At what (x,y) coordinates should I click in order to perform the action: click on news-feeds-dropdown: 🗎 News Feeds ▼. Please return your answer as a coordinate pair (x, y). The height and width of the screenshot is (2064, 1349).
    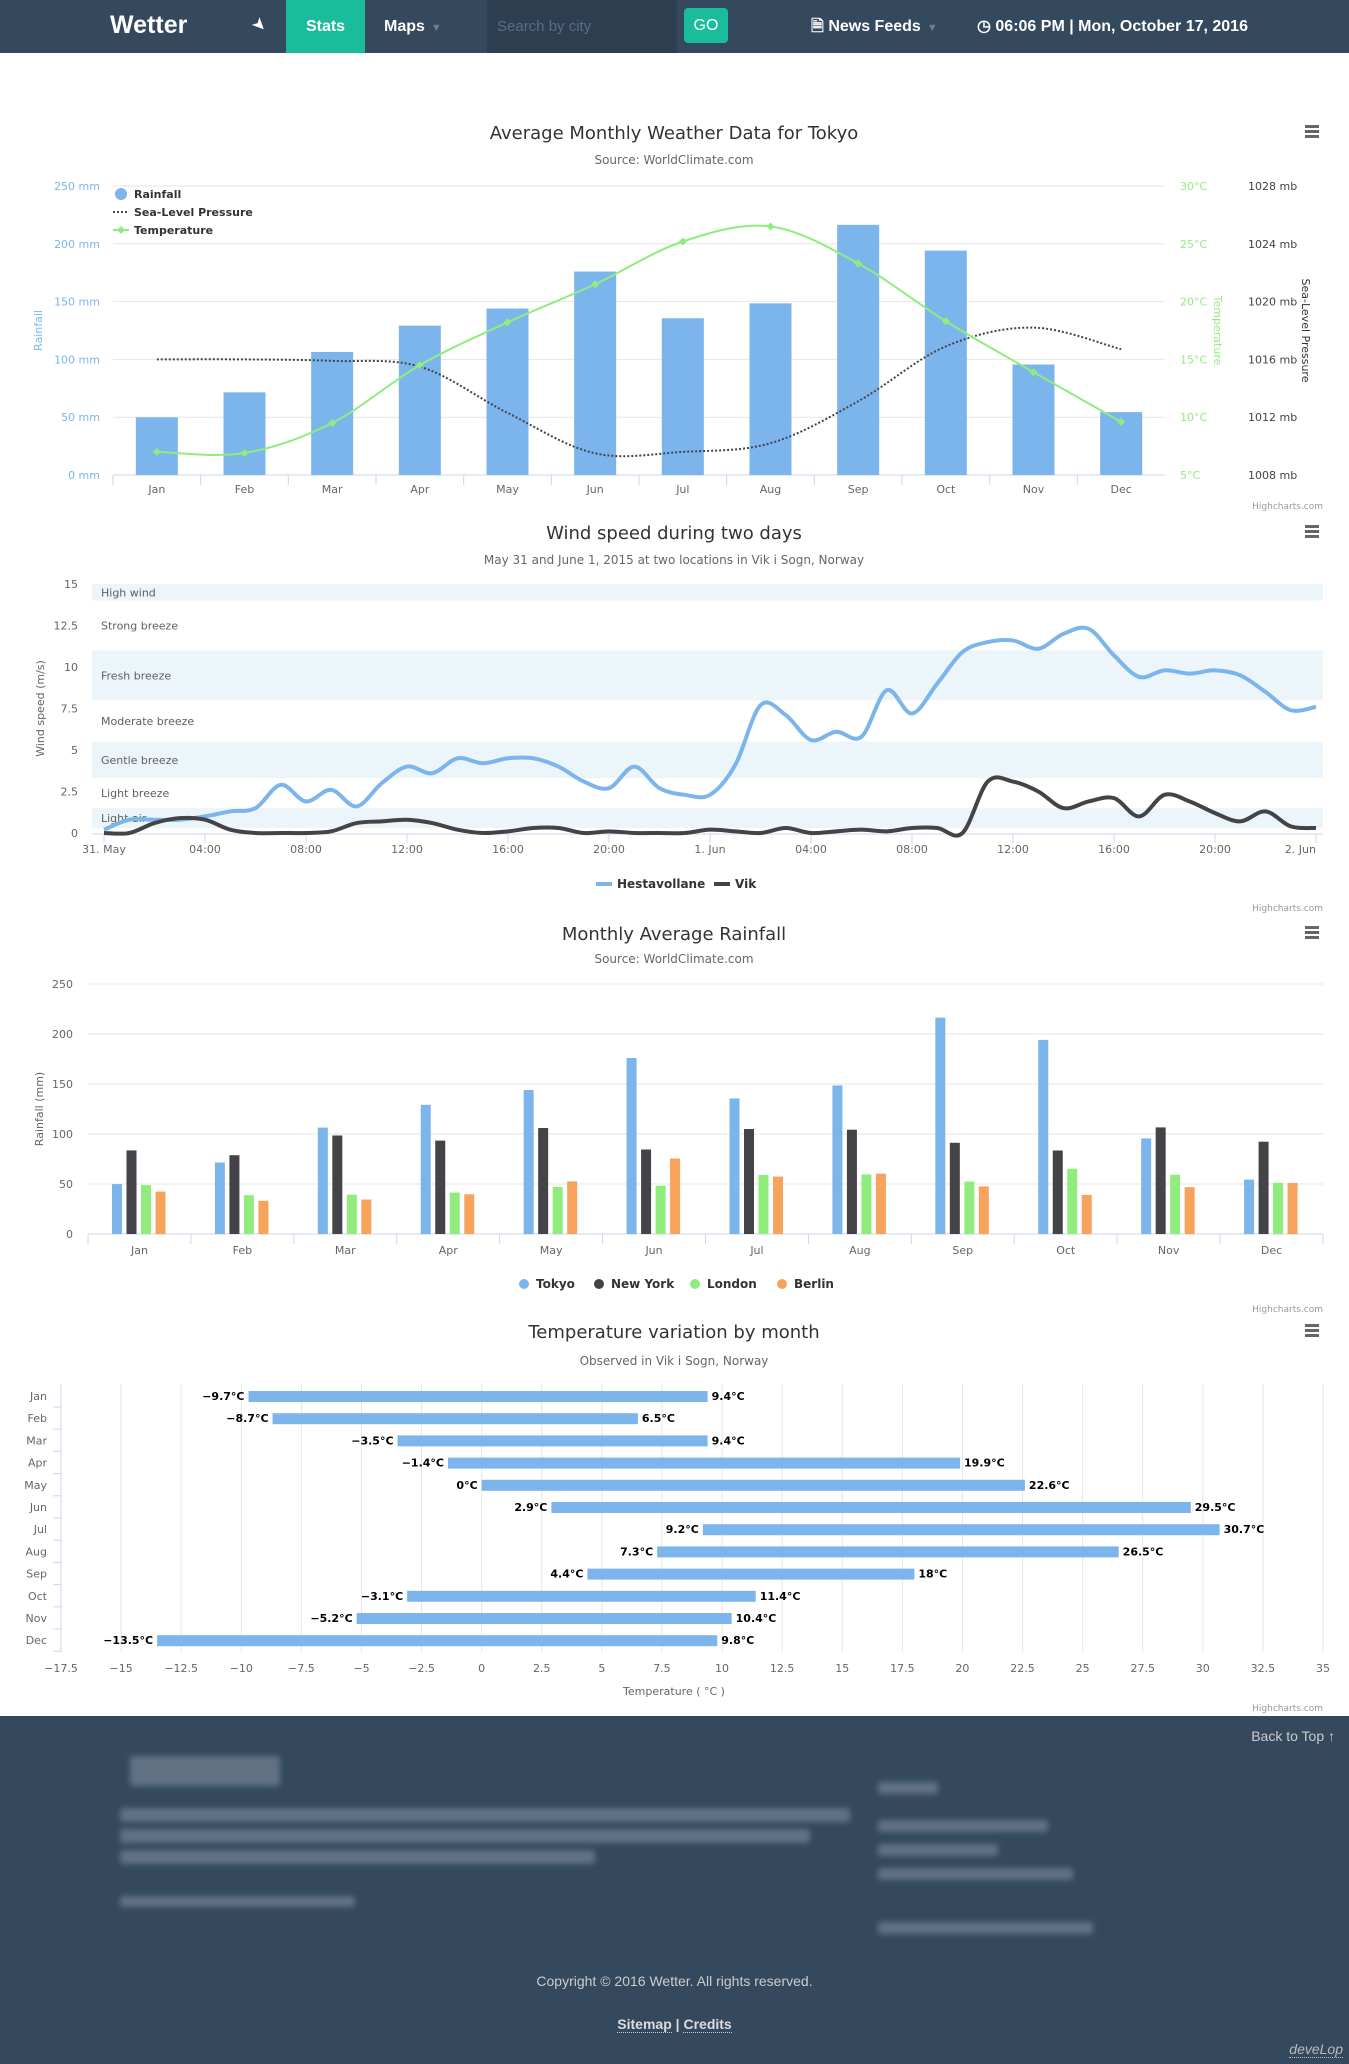
    Looking at the image, I should click on (874, 27).